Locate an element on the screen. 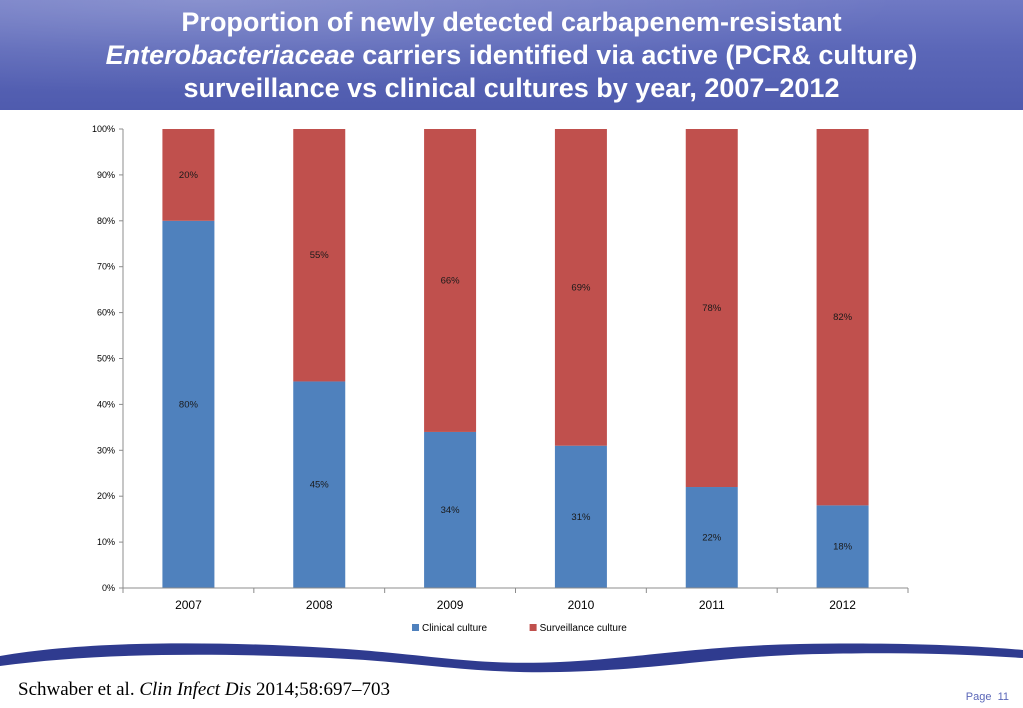  citation-authors: Schwaber et al. is located at coordinates (79, 689).